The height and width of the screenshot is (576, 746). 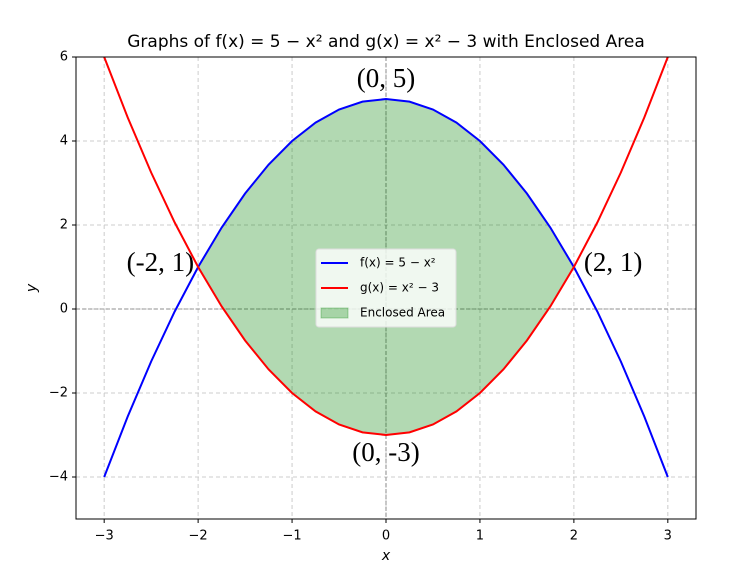 I want to click on legend-swatch, so click(x=334, y=313).